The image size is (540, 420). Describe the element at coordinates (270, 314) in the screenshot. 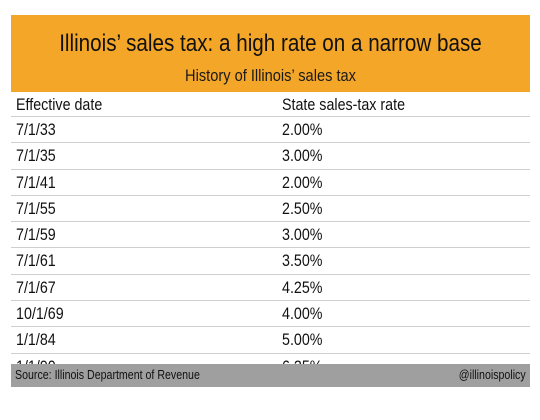

I see `table-row: 10/1/69 4.00%` at that location.